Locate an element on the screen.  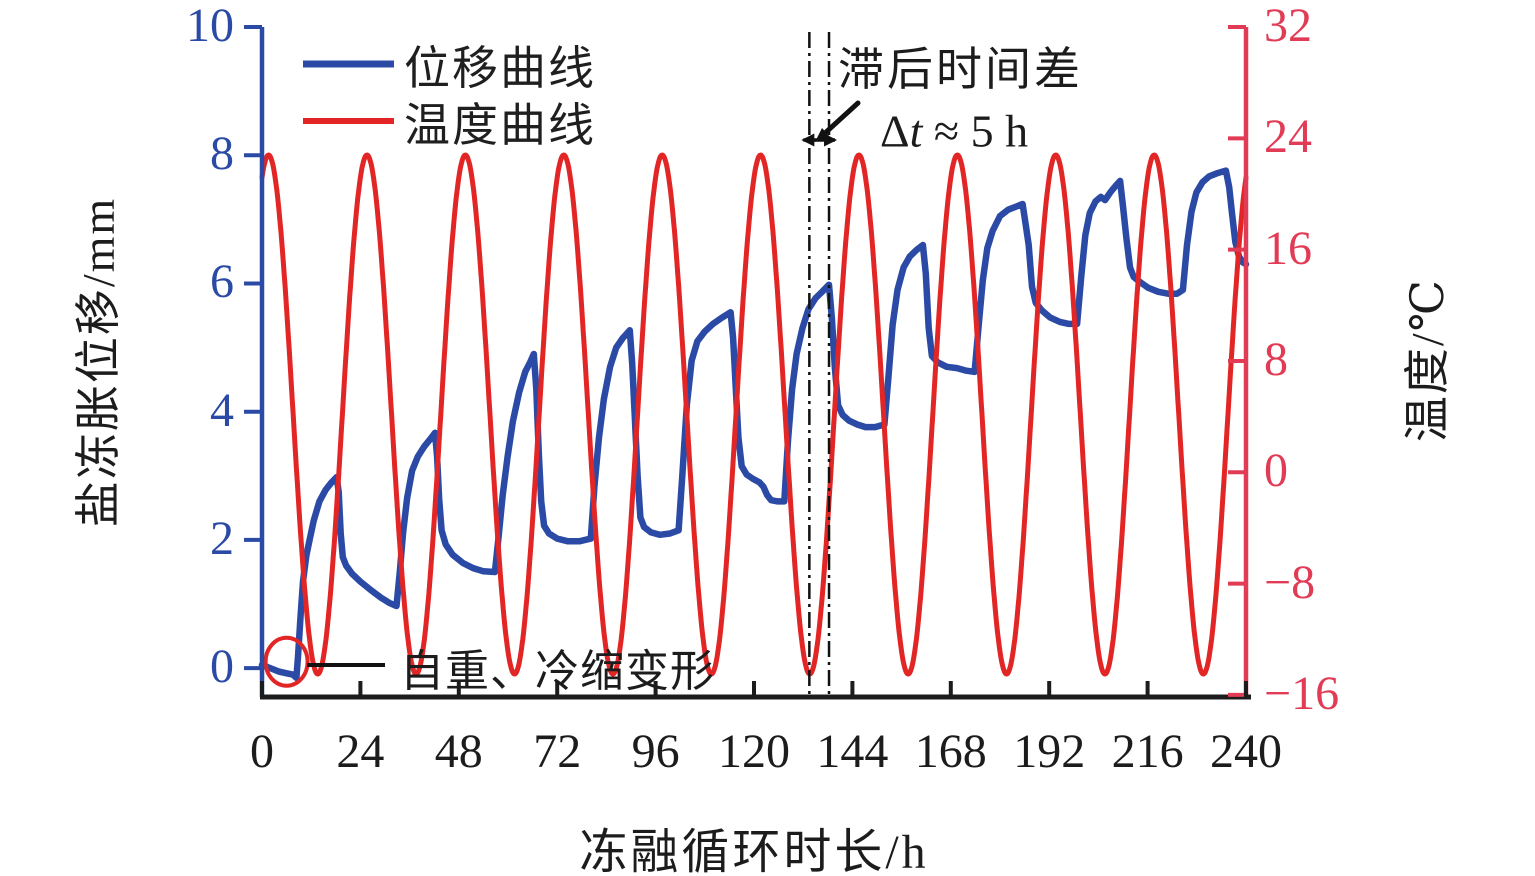
right-tick-label--16: −16 is located at coordinates (1302, 693).